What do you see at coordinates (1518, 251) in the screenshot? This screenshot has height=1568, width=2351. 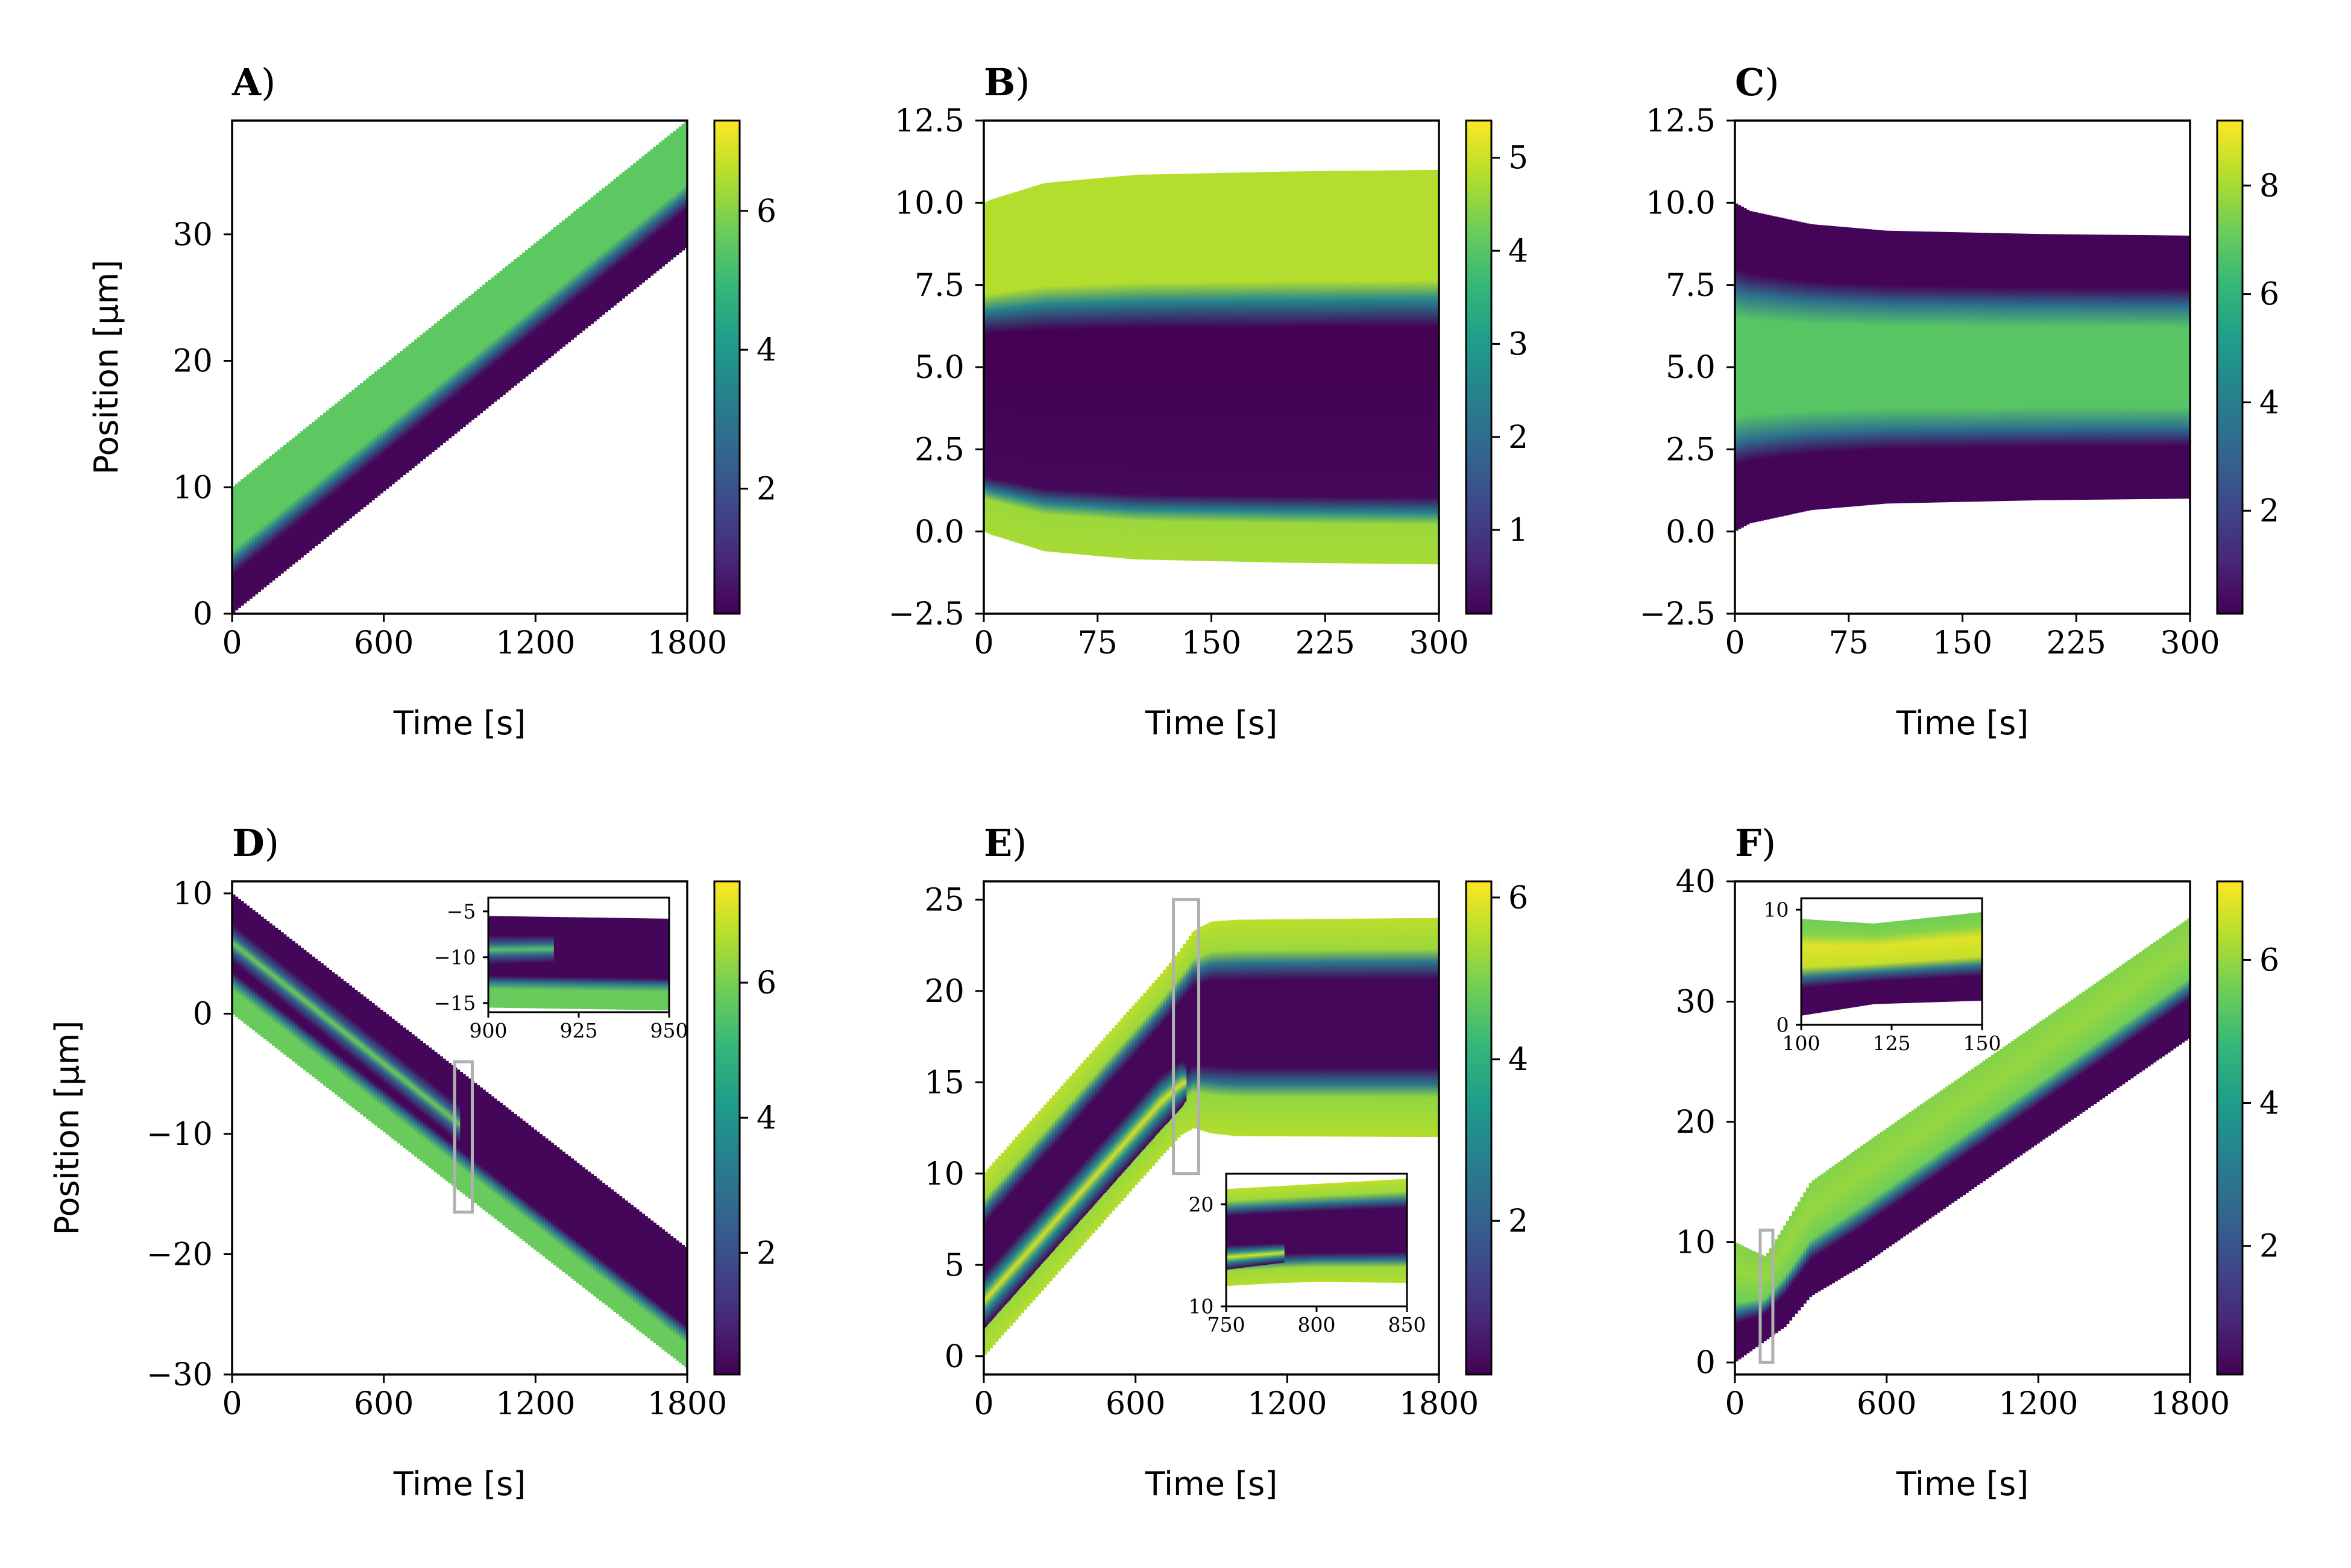 I see `colorbar-tick-label: 4` at bounding box center [1518, 251].